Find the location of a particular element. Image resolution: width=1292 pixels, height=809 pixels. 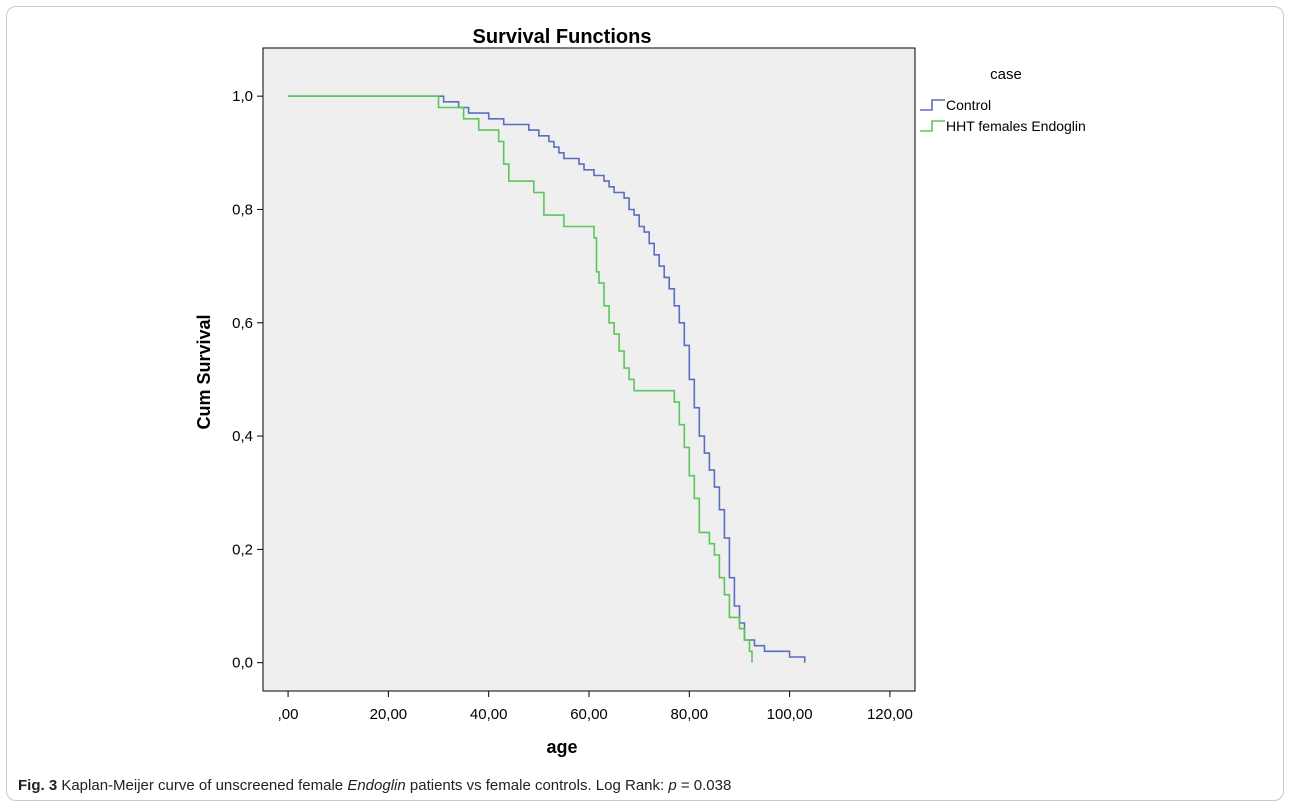

y-axis-label: Cum Survival is located at coordinates (204, 371).